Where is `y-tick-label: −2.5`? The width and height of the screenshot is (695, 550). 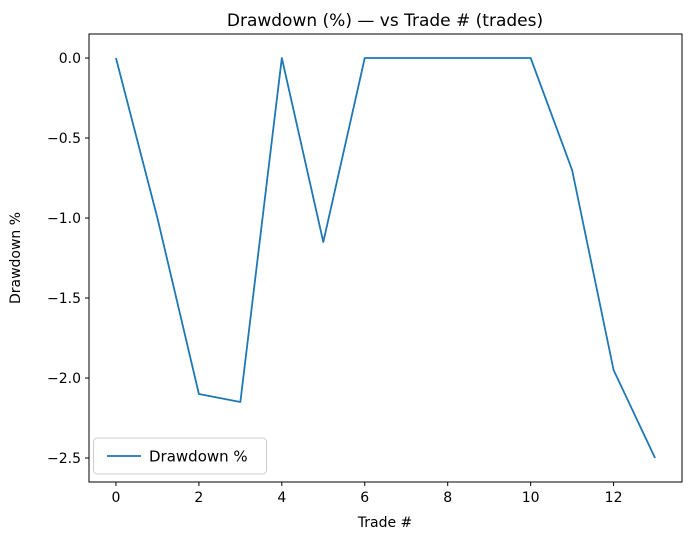 y-tick-label: −2.5 is located at coordinates (64, 459).